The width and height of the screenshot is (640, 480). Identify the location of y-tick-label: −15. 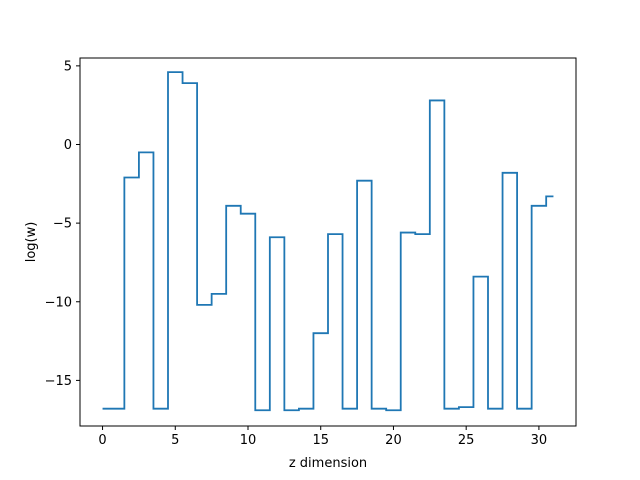
(58, 381).